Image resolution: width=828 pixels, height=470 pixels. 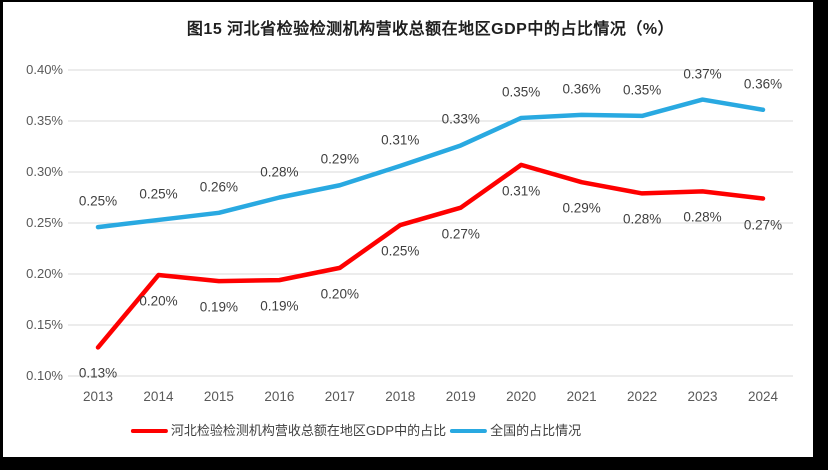 What do you see at coordinates (308, 430) in the screenshot?
I see `legend-label: 河北检验检测机构营收总额在地区GDP中的占比` at bounding box center [308, 430].